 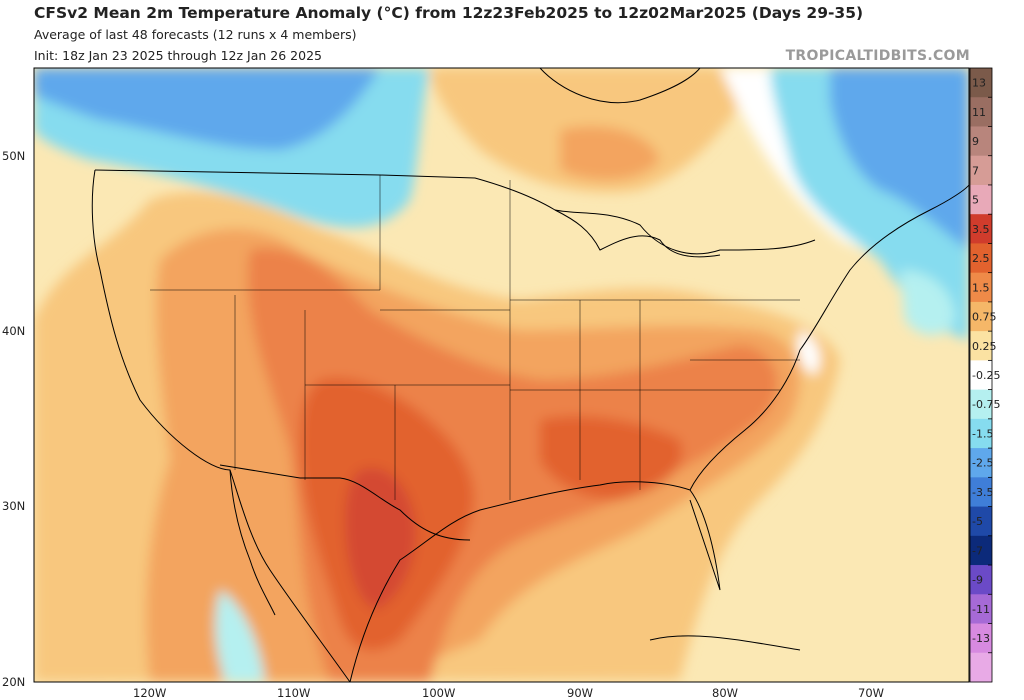 What do you see at coordinates (899, 159) in the screenshot?
I see `field-cold-ne` at bounding box center [899, 159].